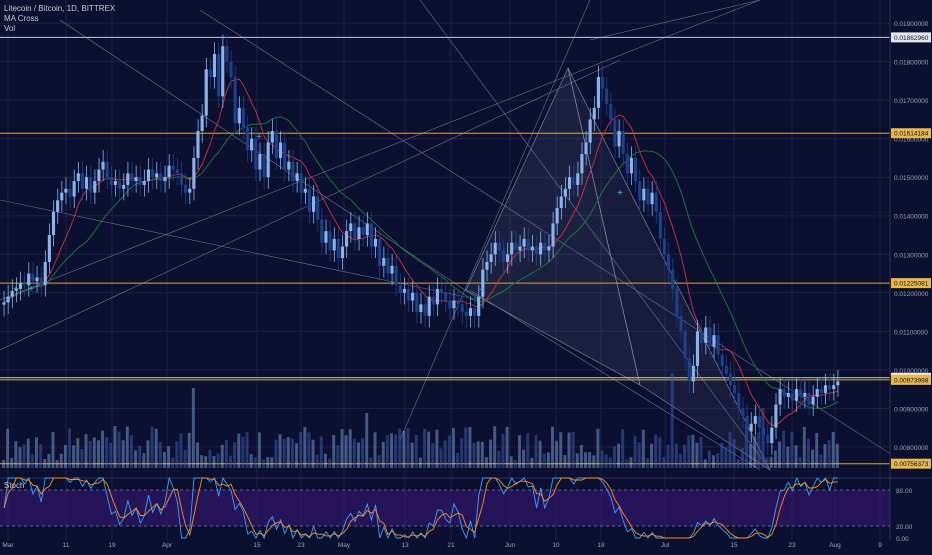 The image size is (932, 555). Describe the element at coordinates (112, 545) in the screenshot. I see `x-tick-label: 19` at that location.